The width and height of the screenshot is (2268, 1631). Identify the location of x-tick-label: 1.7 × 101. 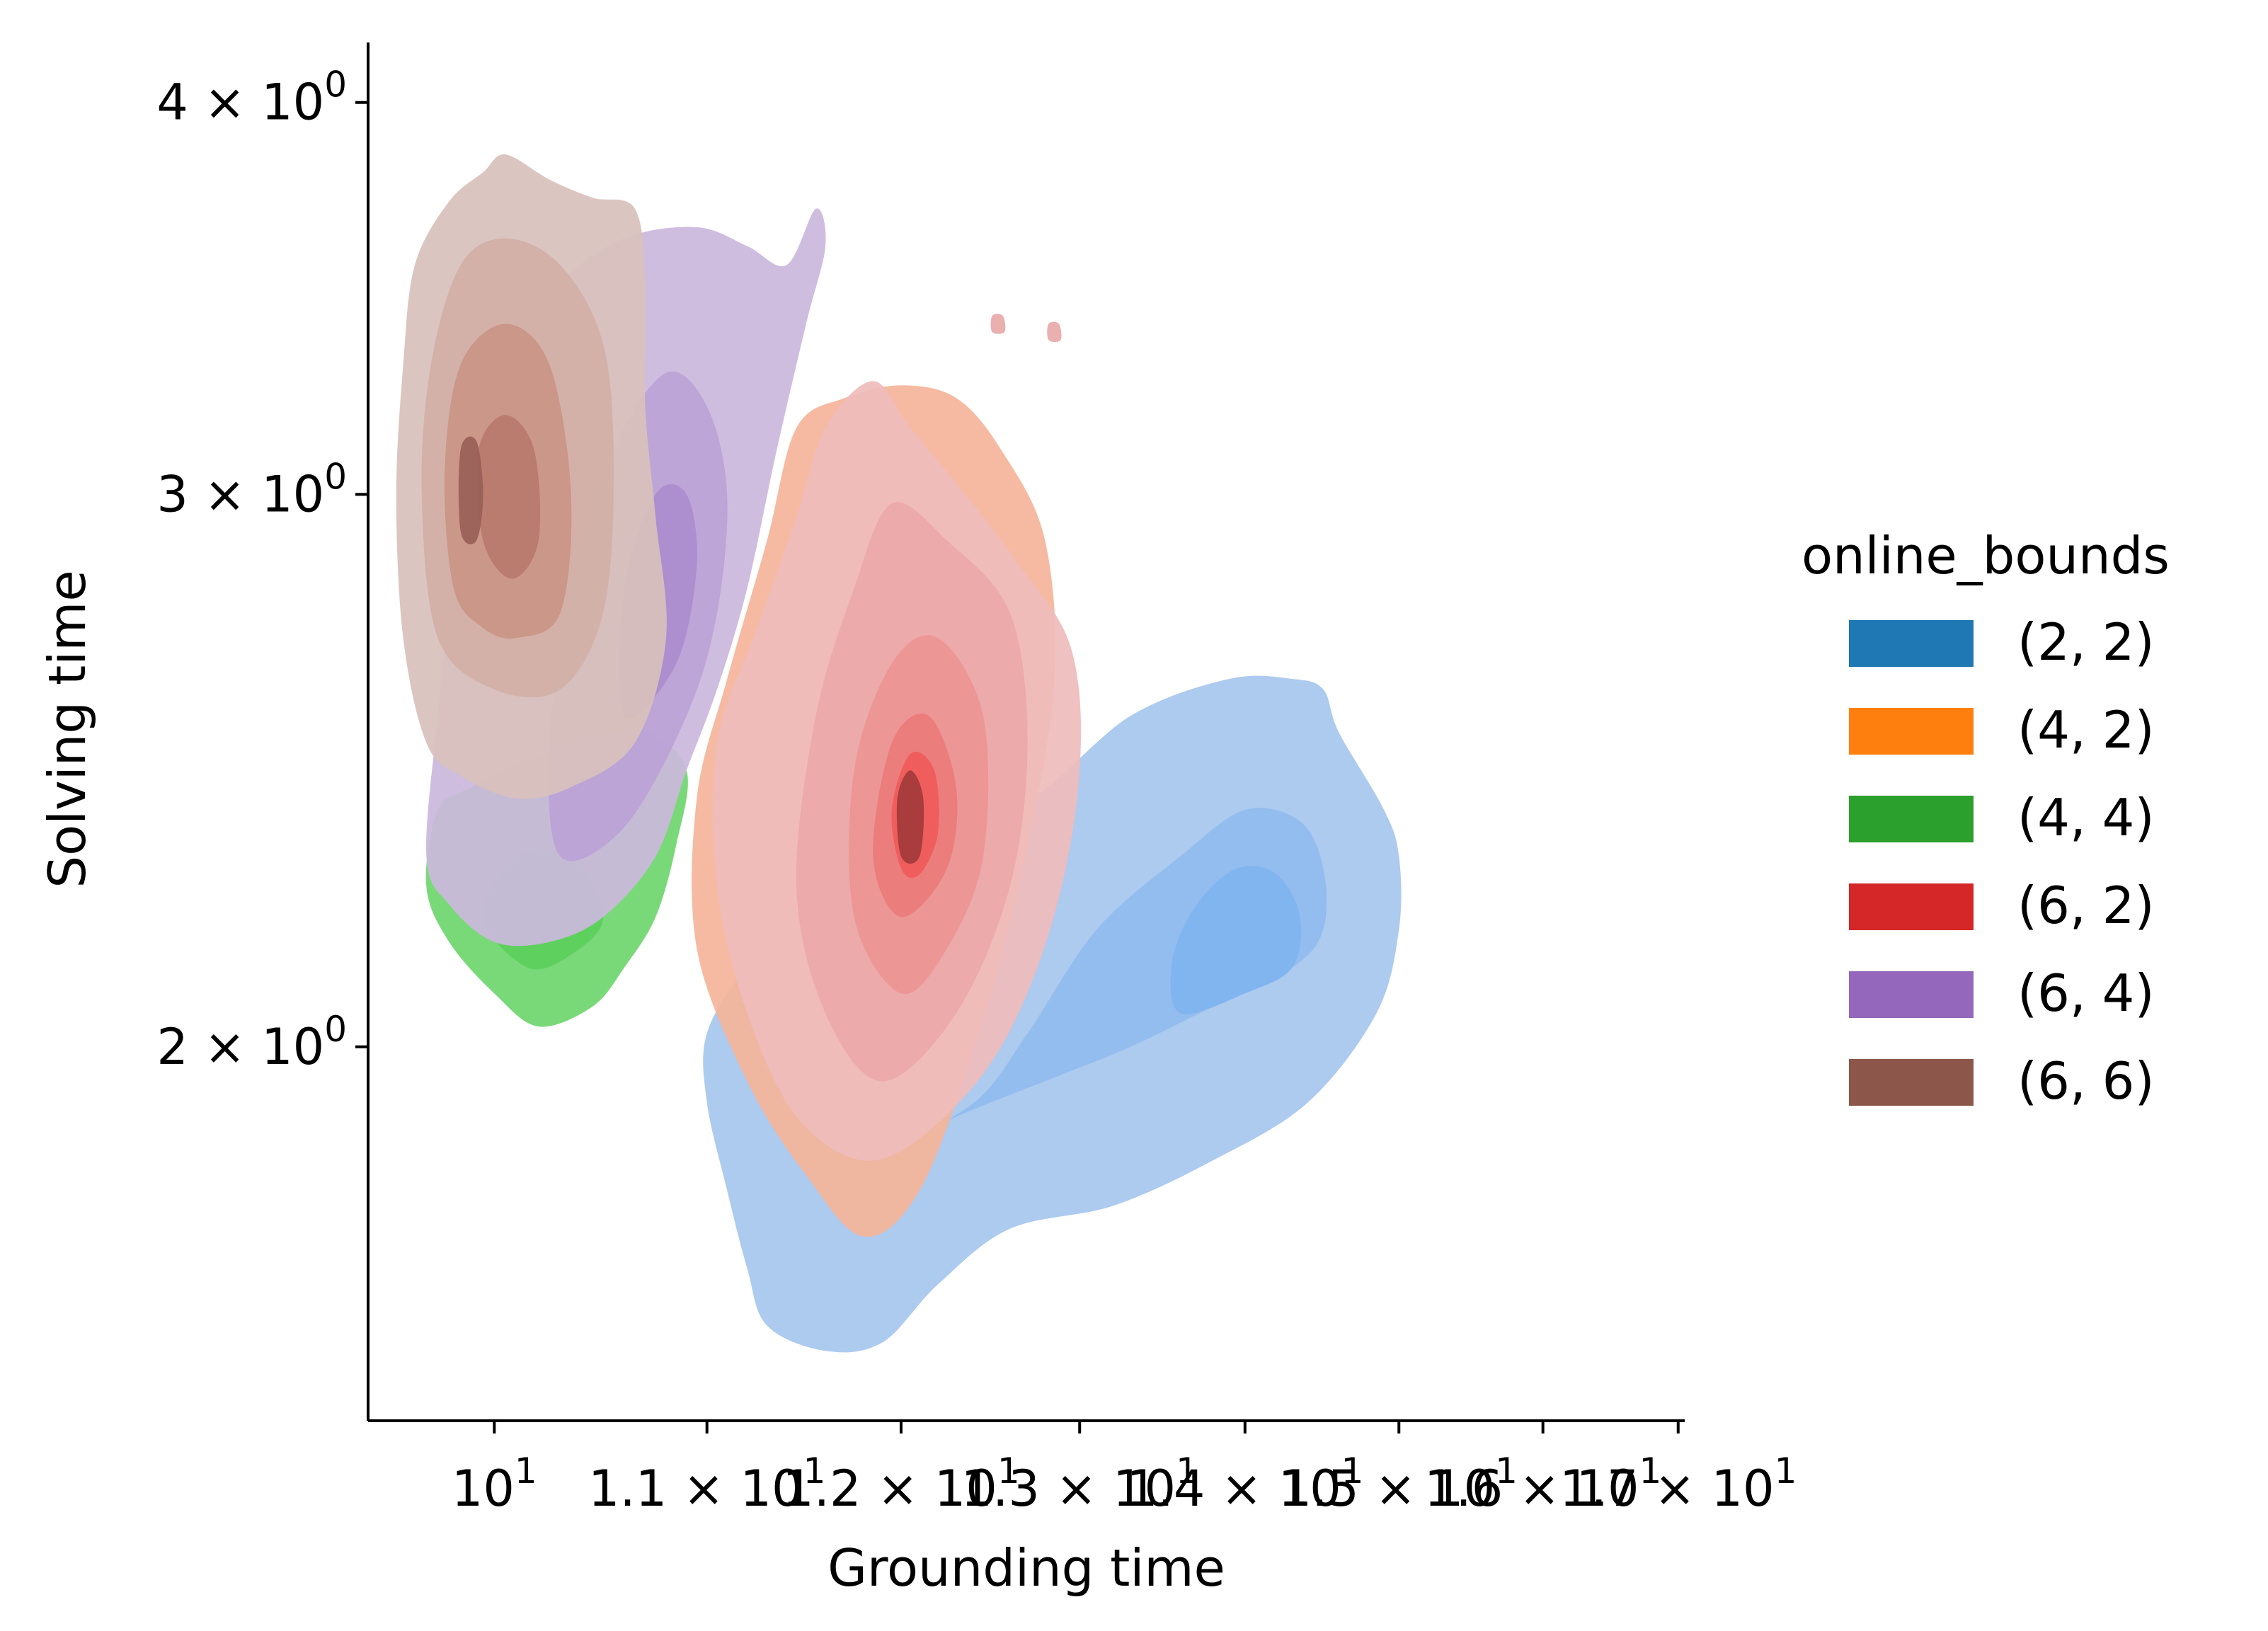
(1678, 1484).